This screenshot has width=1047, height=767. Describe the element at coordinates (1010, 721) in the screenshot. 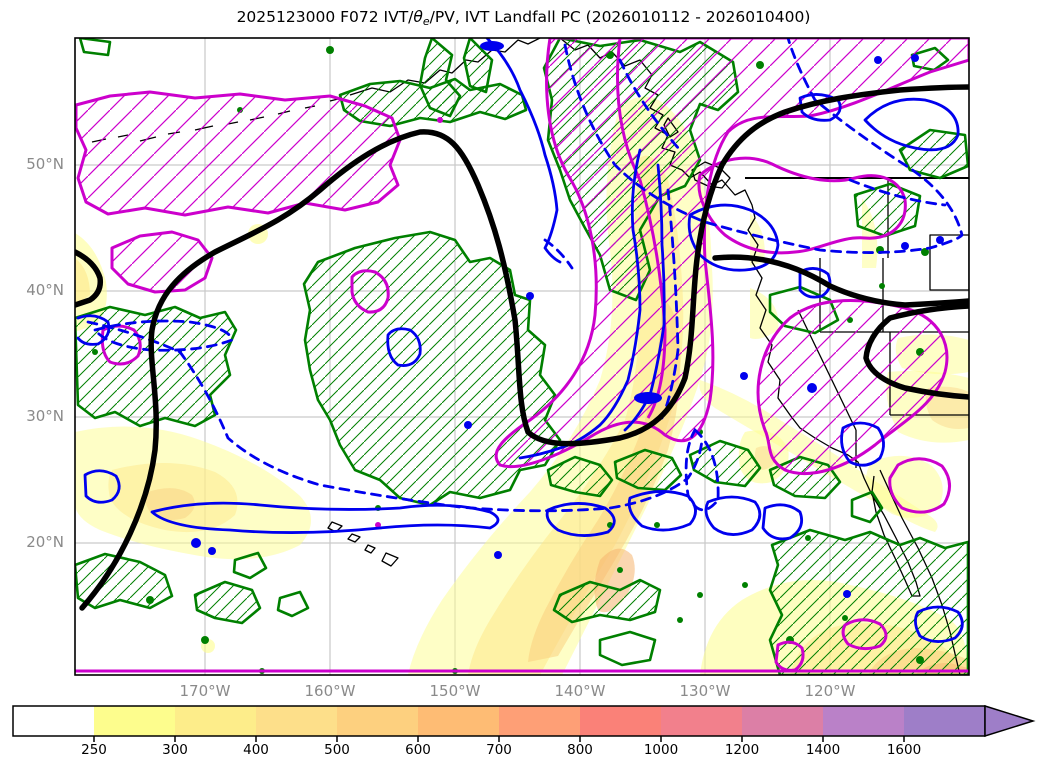

I see `colorbar-extend-arrow` at that location.